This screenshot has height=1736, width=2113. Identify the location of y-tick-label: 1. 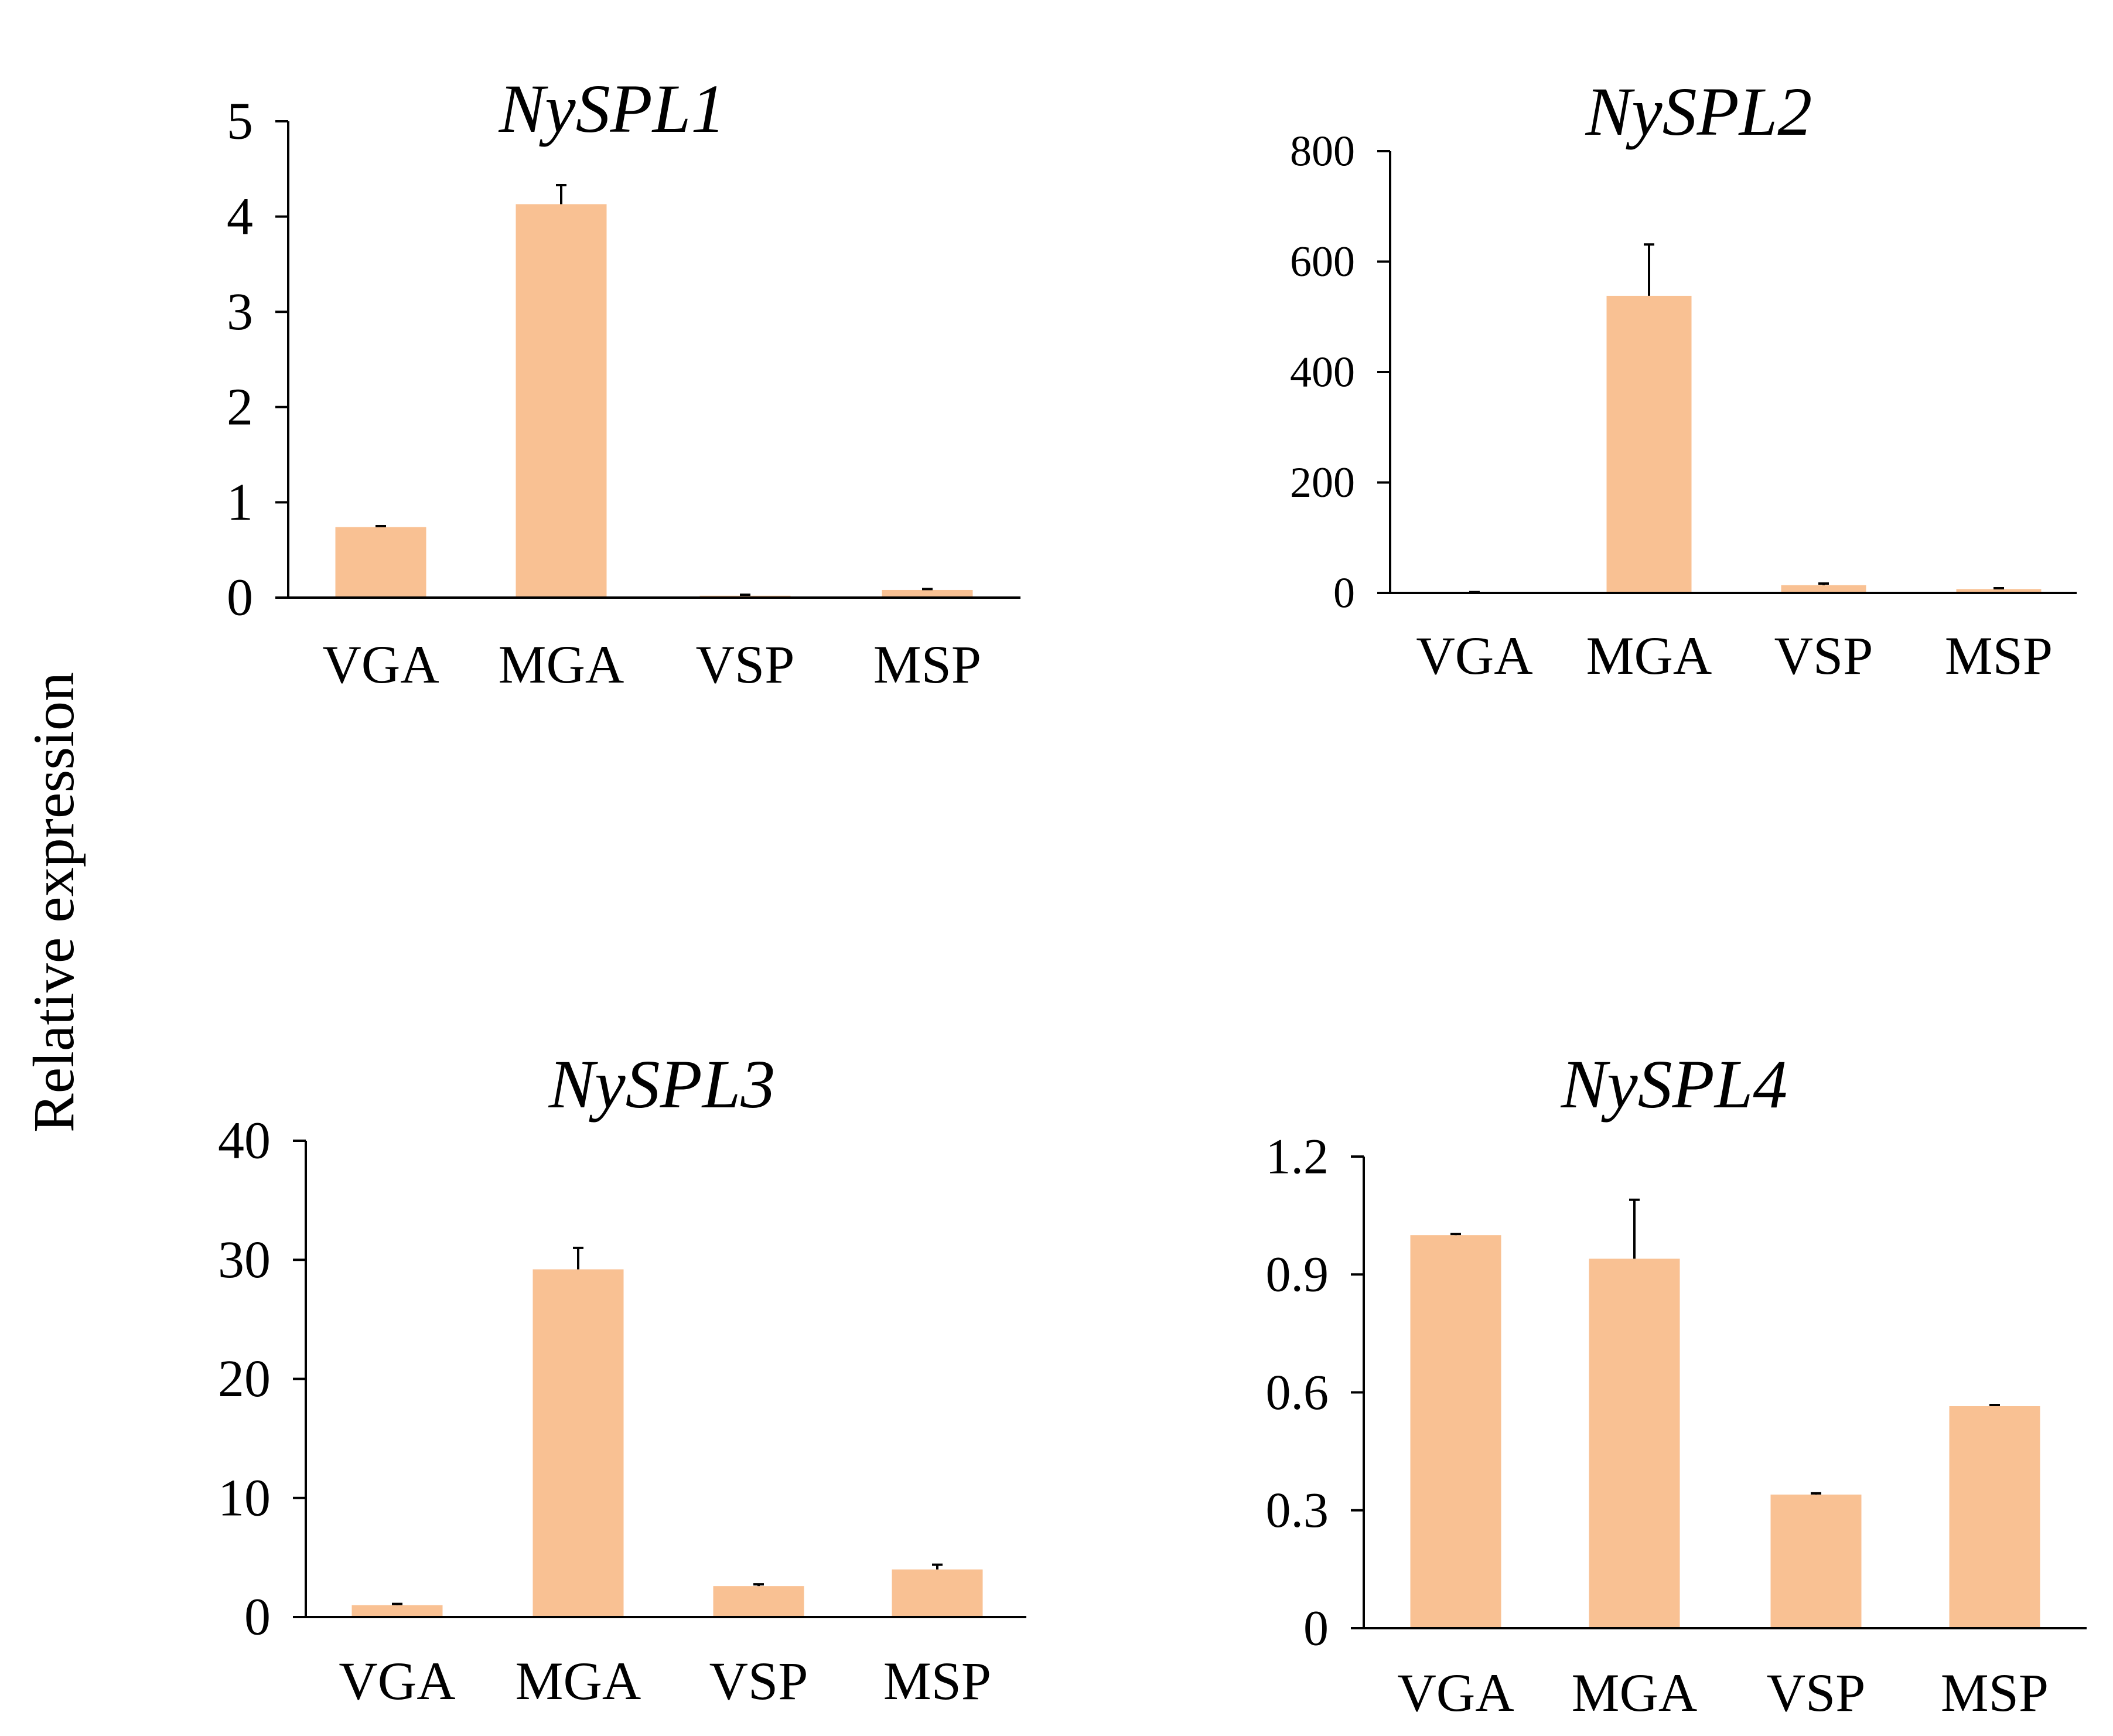
(240, 502).